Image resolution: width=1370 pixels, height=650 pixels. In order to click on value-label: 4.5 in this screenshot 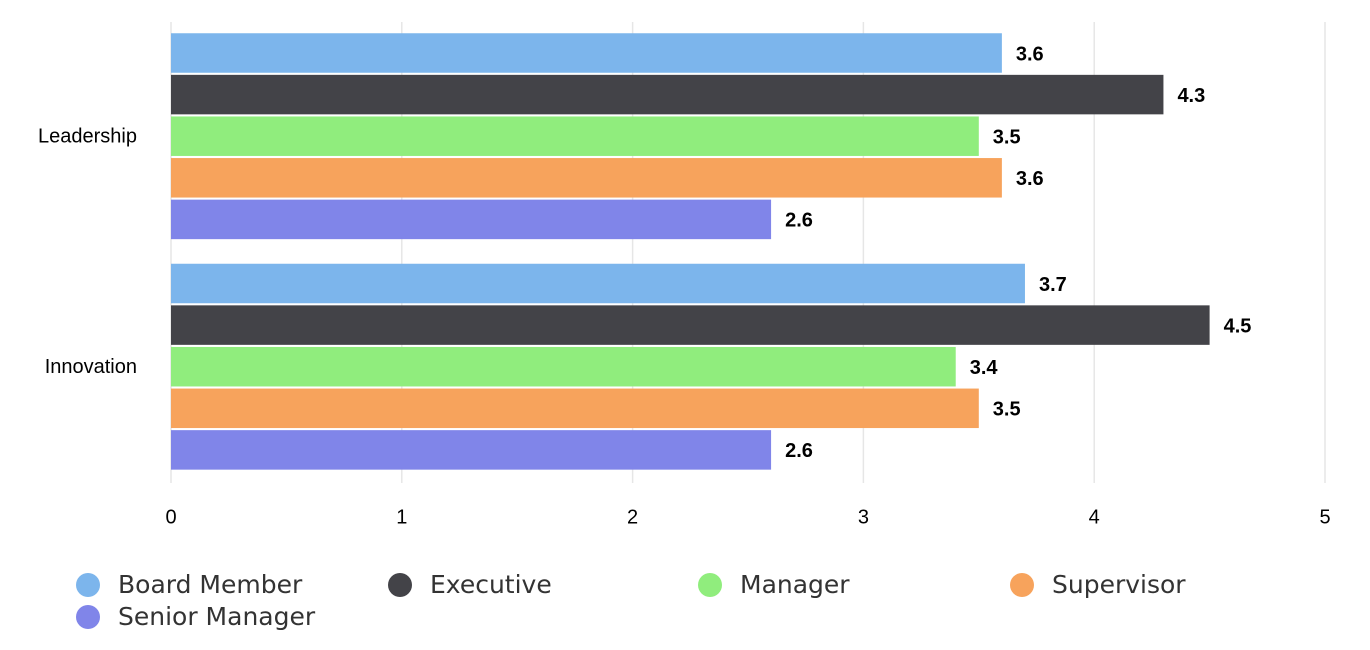, I will do `click(1238, 326)`.